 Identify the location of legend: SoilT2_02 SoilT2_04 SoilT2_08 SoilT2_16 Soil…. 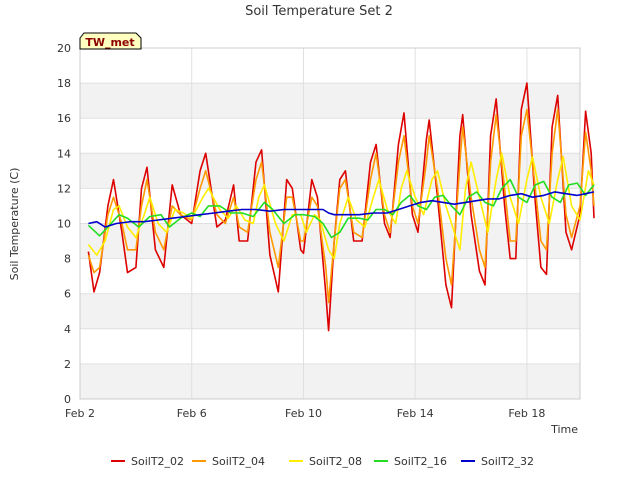
(322, 461).